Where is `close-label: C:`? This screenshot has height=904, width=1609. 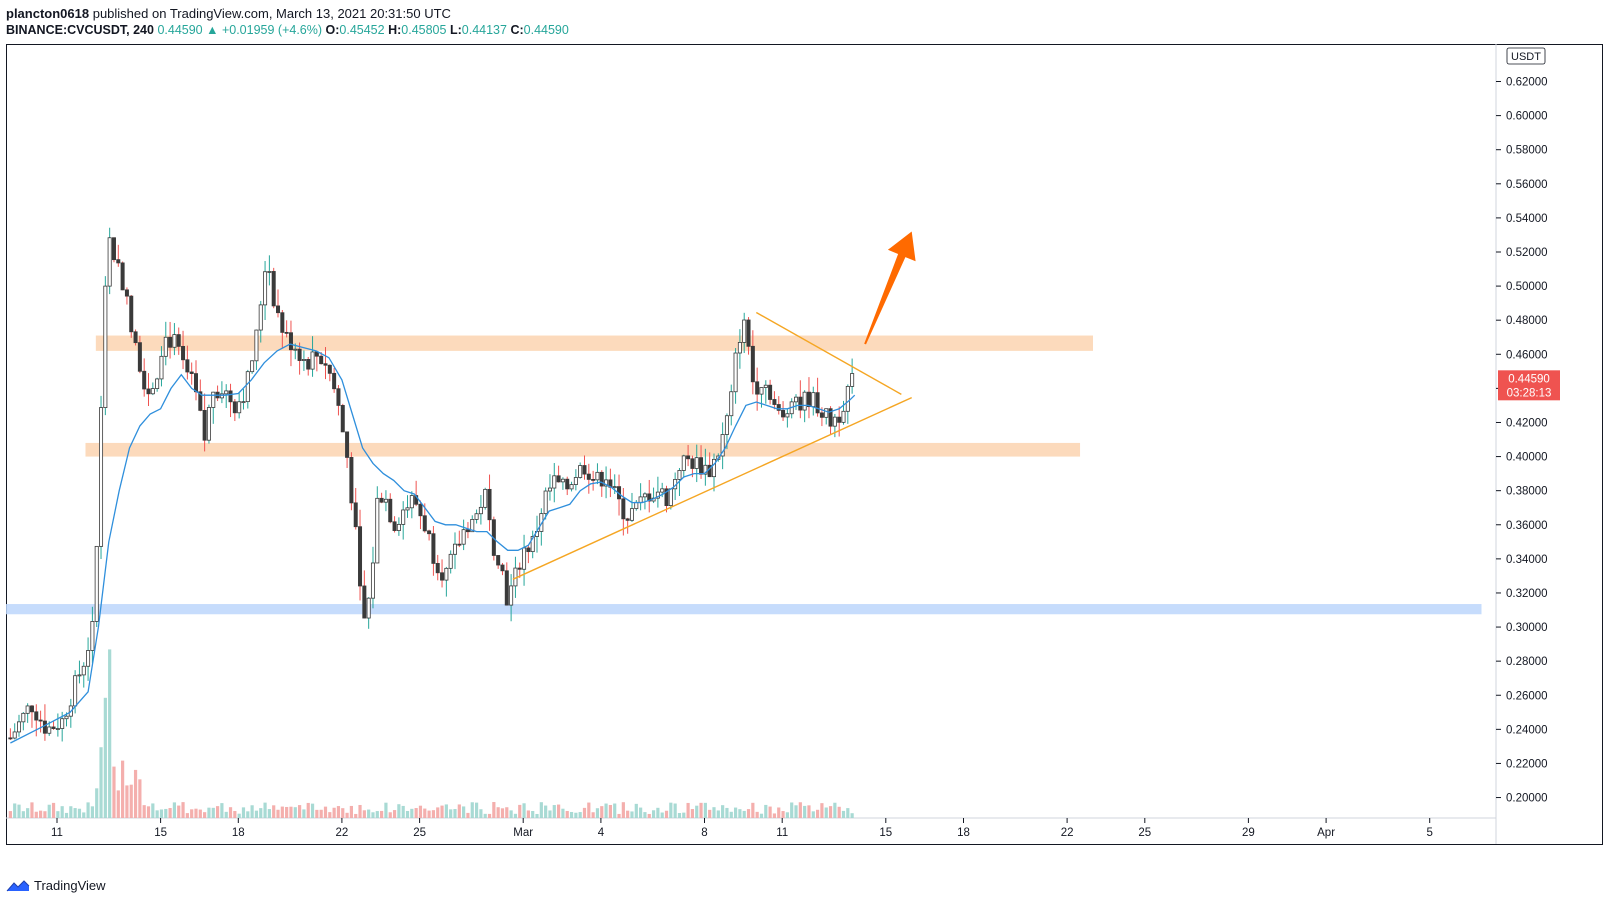 close-label: C: is located at coordinates (517, 30).